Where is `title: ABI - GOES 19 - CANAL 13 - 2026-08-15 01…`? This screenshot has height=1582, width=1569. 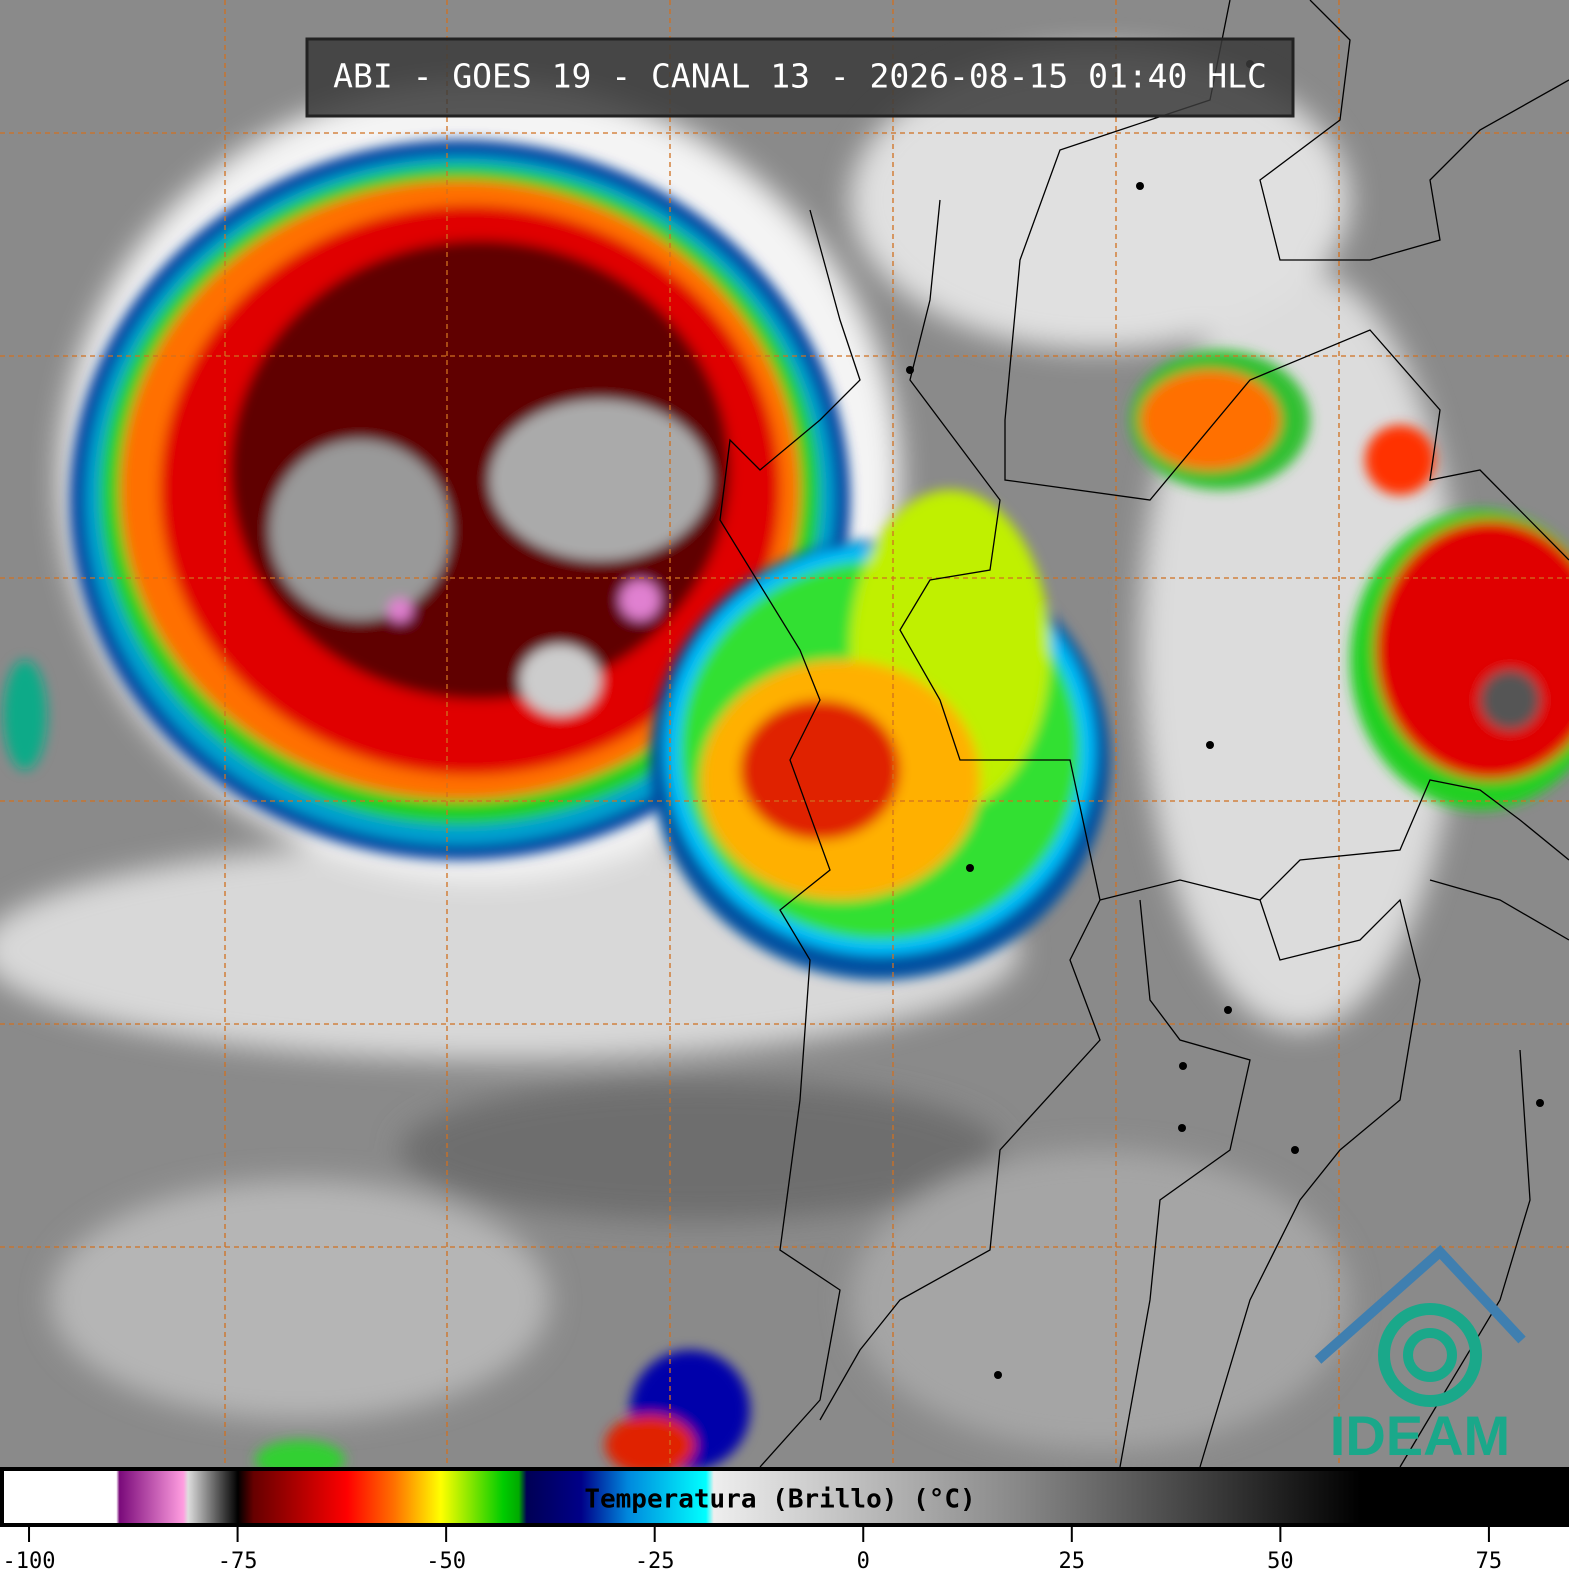 title: ABI - GOES 19 - CANAL 13 - 2026-08-15 01… is located at coordinates (800, 76).